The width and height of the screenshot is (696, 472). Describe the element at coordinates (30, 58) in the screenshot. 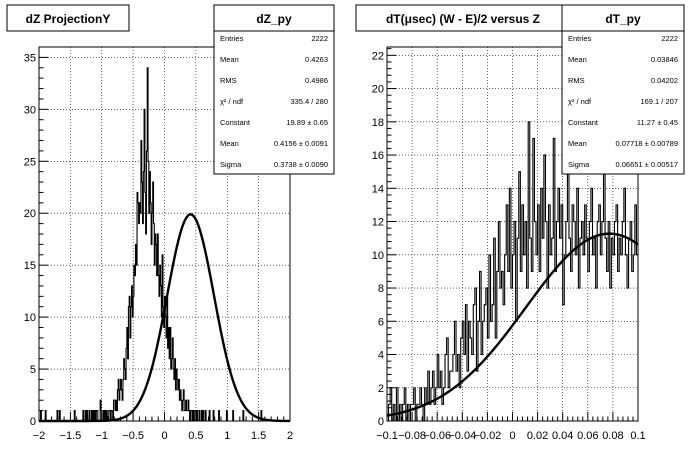

I see `y-tick-label: 35` at that location.